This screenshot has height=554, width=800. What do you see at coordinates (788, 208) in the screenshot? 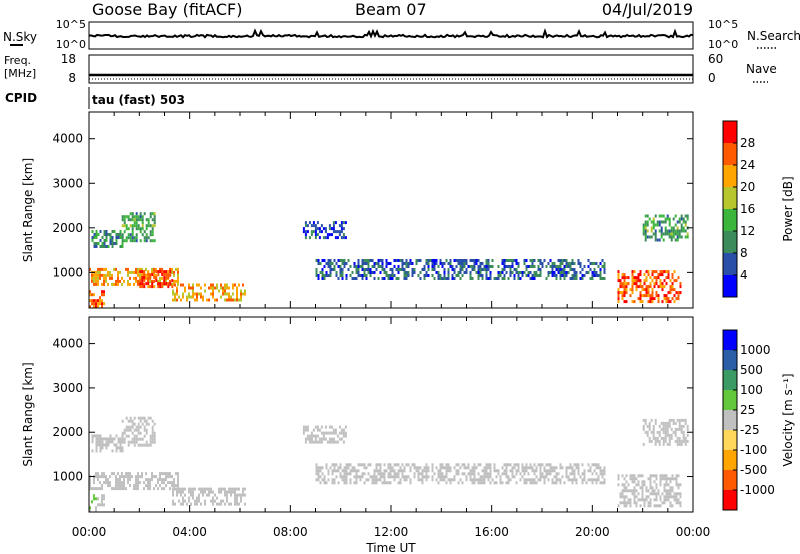
I see `power-colorbar-label: Power [dB]` at bounding box center [788, 208].